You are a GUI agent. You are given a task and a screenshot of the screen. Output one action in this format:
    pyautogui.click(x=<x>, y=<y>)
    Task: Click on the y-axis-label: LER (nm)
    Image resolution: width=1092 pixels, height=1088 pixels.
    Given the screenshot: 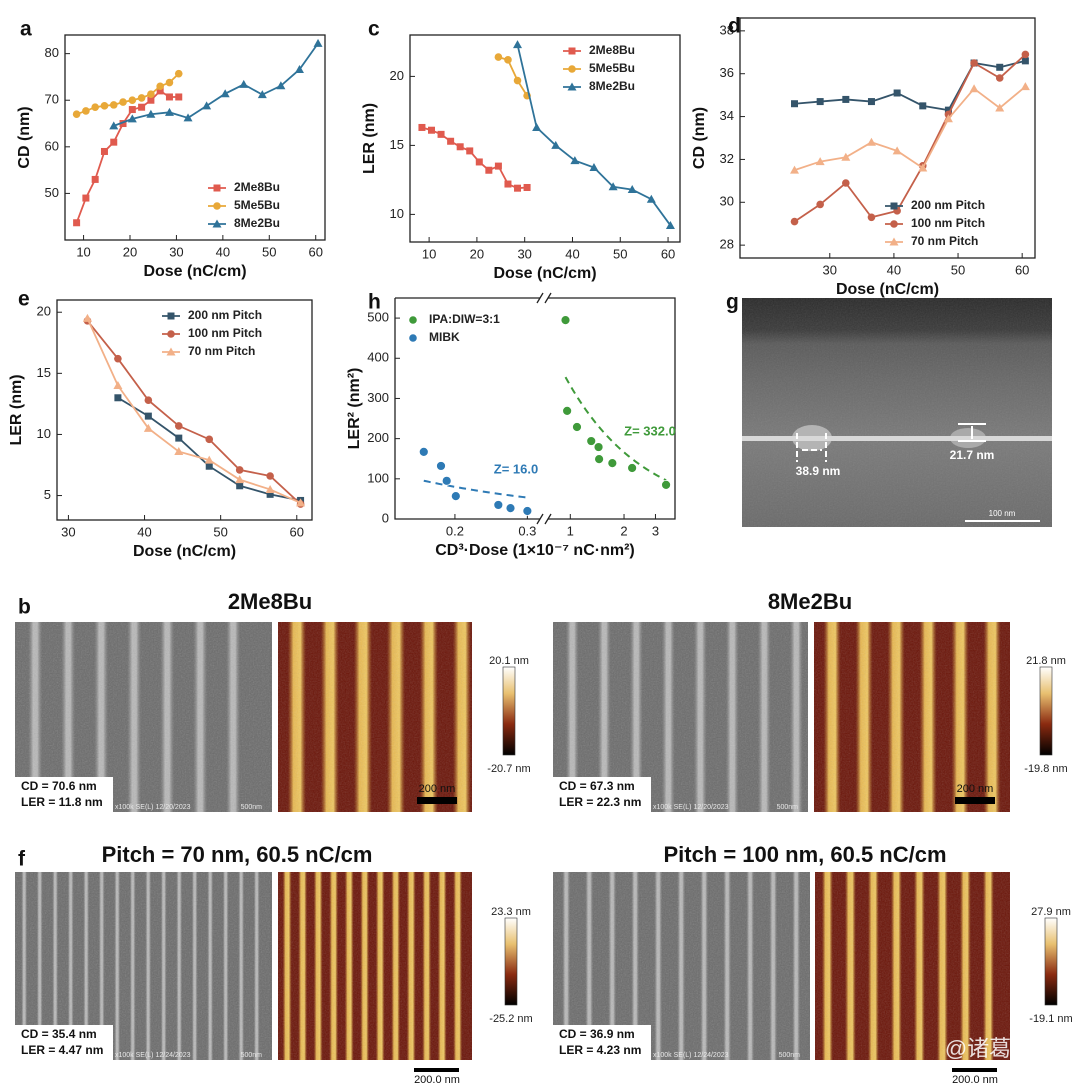 What is the action you would take?
    pyautogui.click(x=369, y=138)
    